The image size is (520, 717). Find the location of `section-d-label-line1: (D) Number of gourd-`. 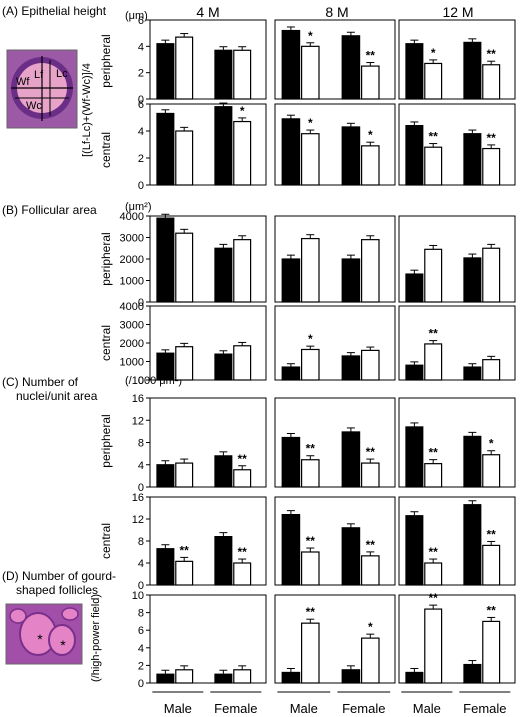

section-d-label-line1: (D) Number of gourd- is located at coordinates (59, 576).